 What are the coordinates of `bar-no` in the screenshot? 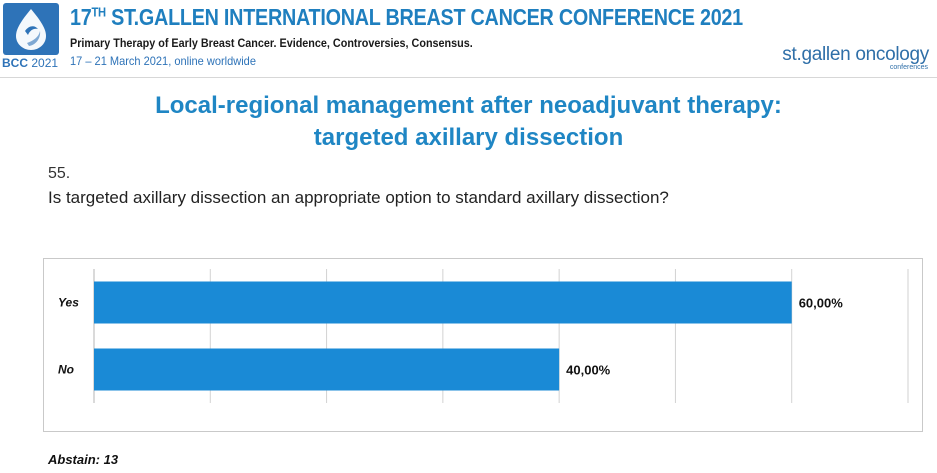 It's located at (327, 369).